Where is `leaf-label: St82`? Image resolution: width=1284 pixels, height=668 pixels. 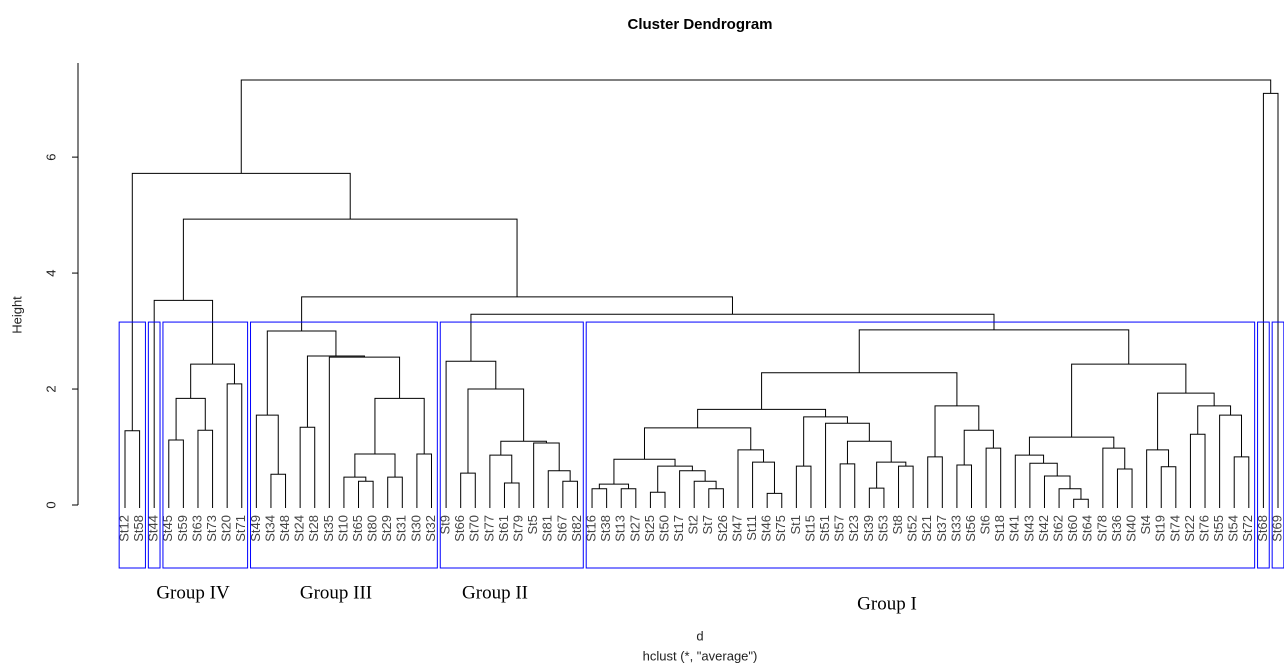
leaf-label: St82 is located at coordinates (576, 528).